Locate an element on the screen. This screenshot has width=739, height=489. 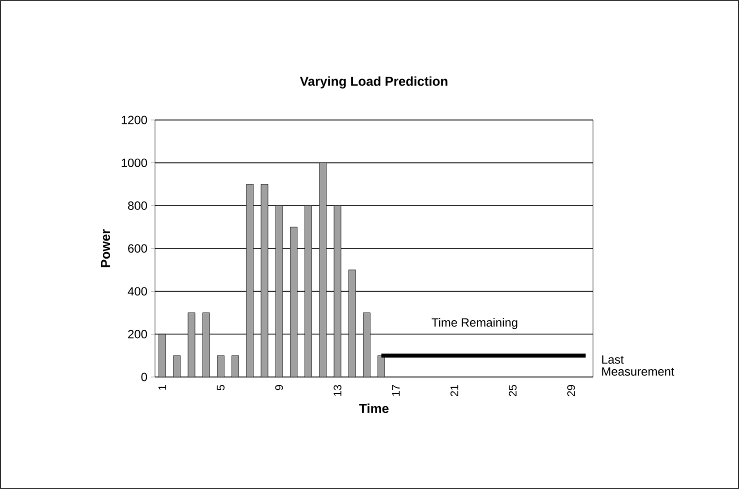
y-axis-title: Power is located at coordinates (105, 248).